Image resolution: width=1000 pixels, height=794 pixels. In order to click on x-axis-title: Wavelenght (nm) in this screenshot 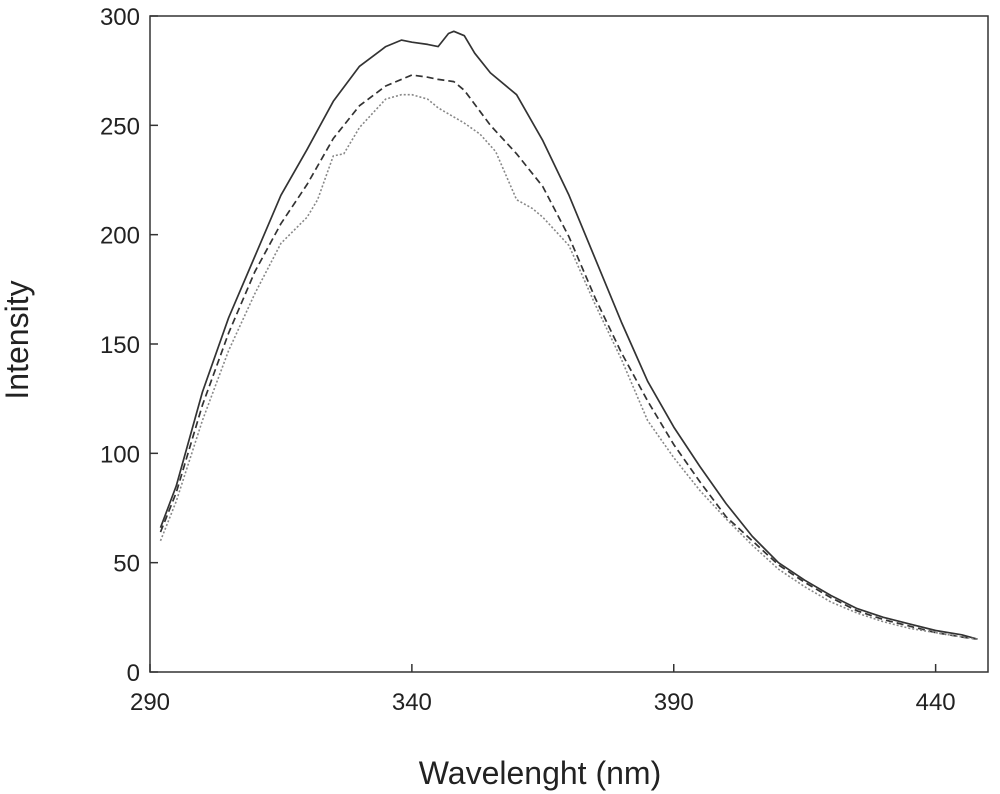, I will do `click(540, 773)`.